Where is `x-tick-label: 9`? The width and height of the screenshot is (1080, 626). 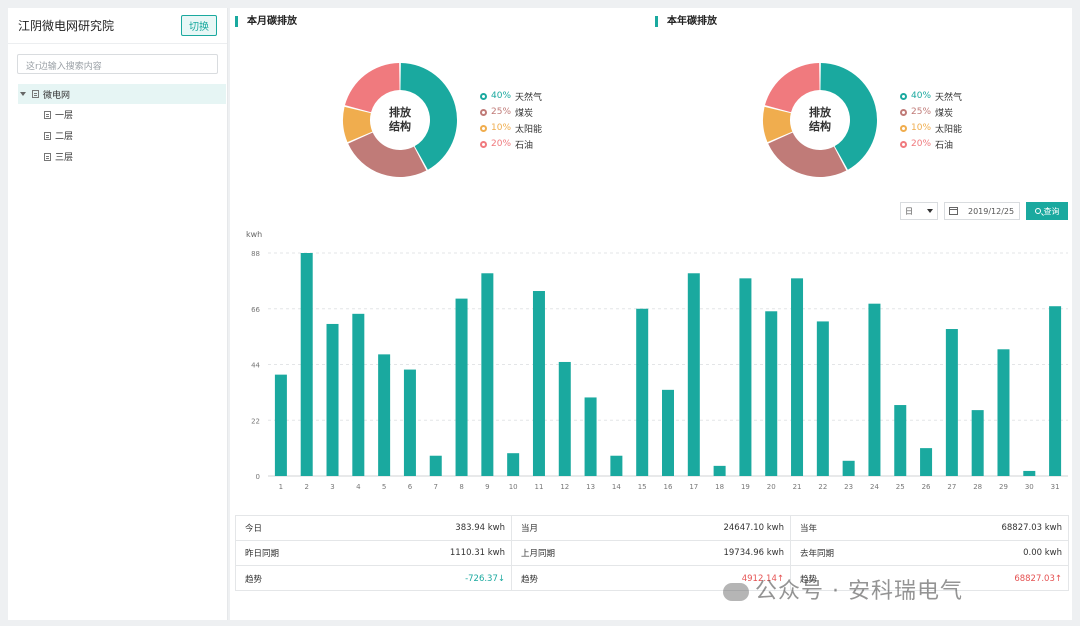
x-tick-label: 9 is located at coordinates (487, 487).